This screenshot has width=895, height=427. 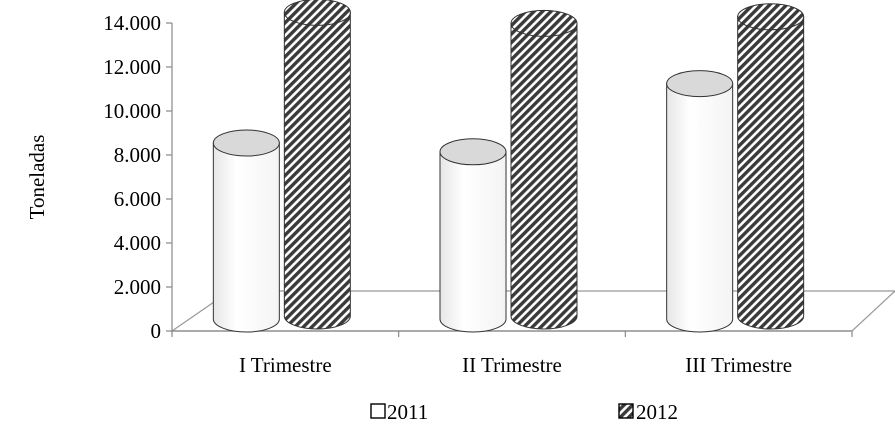 I want to click on y-tick-label: 2.000, so click(x=137, y=287).